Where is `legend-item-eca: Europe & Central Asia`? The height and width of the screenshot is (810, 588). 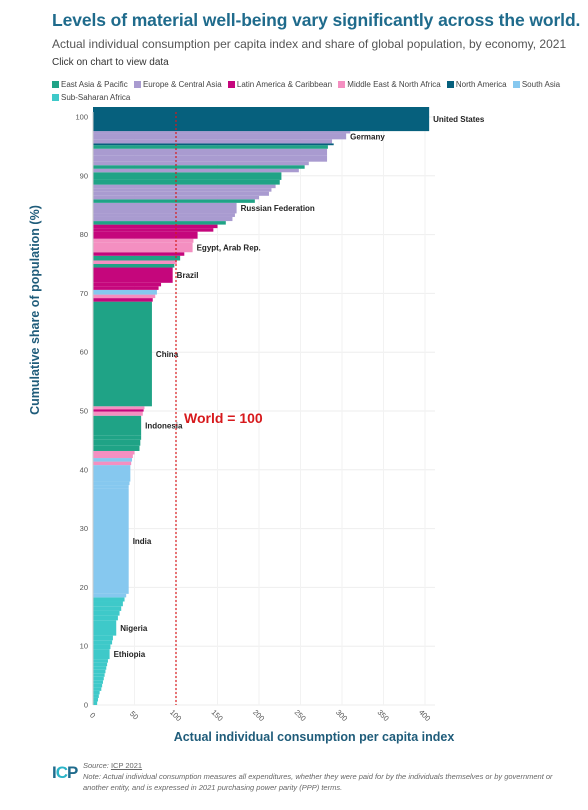 legend-item-eca: Europe & Central Asia is located at coordinates (177, 84).